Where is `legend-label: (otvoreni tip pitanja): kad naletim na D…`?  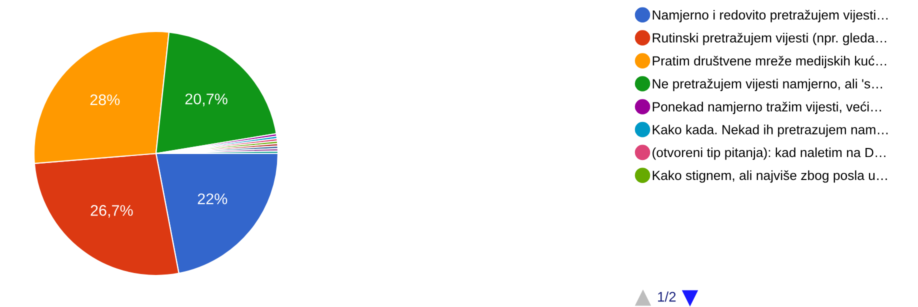
legend-label: (otvoreni tip pitanja): kad naletim na D… is located at coordinates (769, 153).